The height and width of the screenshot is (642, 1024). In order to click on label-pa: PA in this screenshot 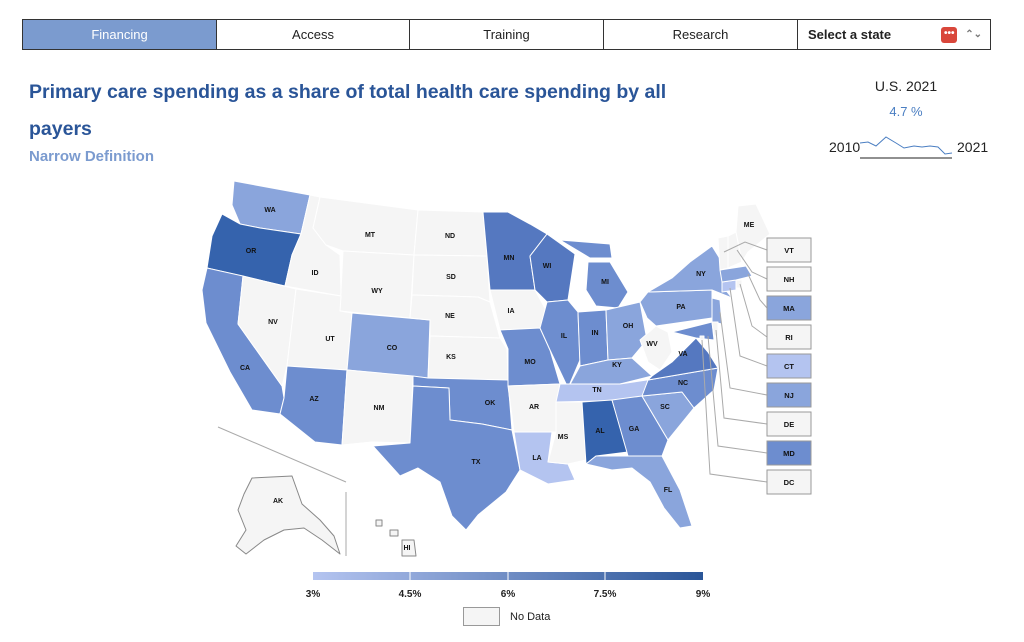, I will do `click(680, 307)`.